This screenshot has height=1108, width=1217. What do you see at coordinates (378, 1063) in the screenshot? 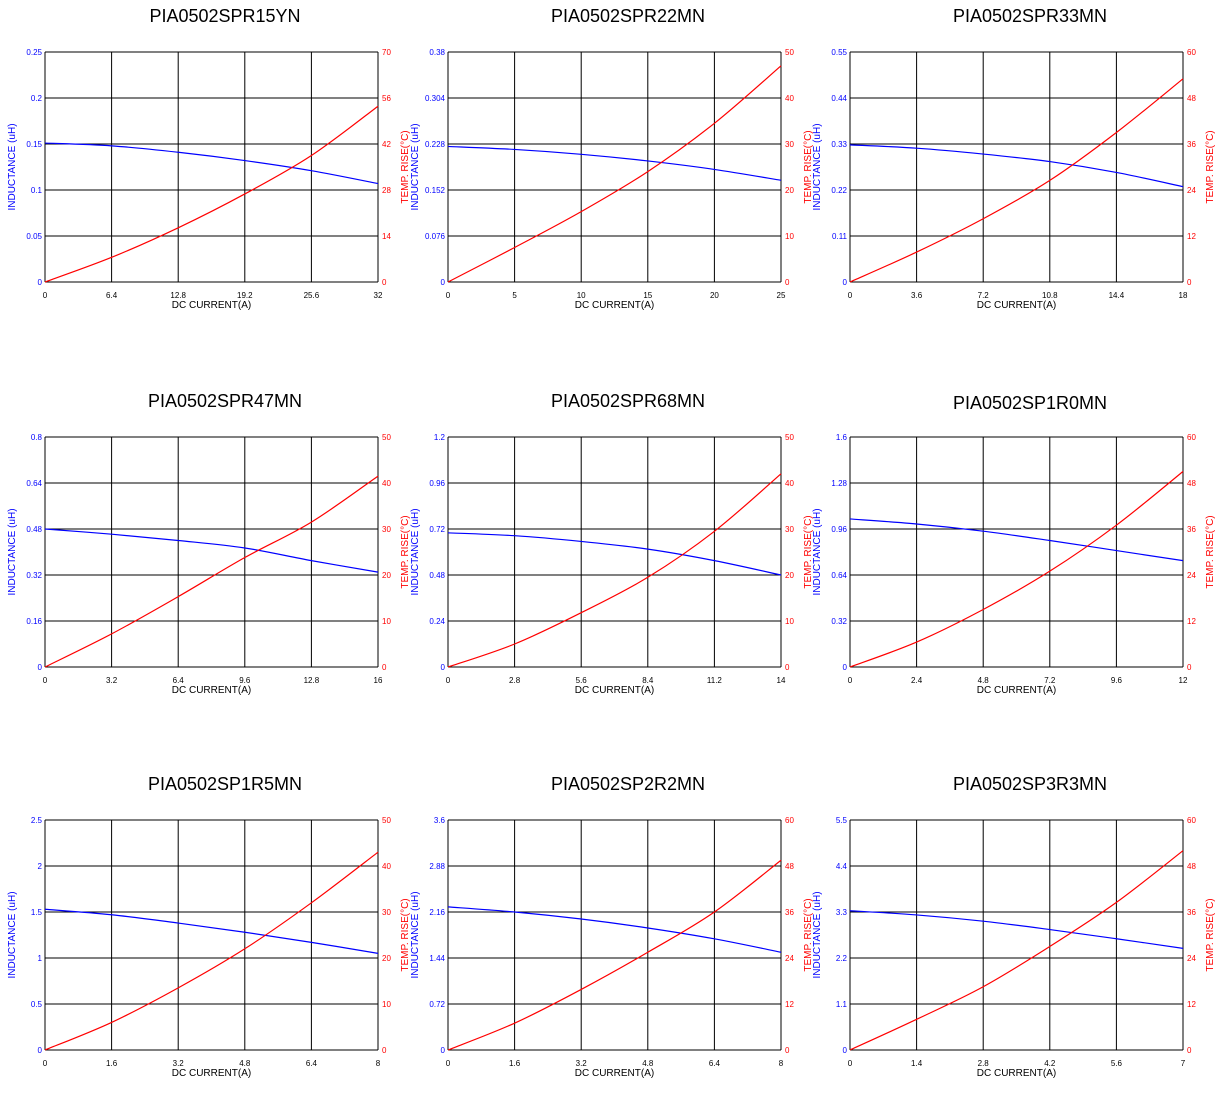
I see `x-tick-label: 8` at bounding box center [378, 1063].